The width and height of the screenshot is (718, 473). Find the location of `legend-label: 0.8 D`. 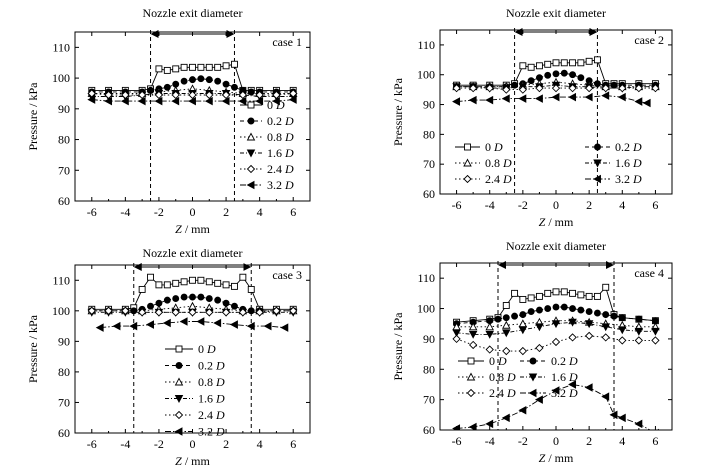

legend-label: 0.8 D is located at coordinates (498, 163).